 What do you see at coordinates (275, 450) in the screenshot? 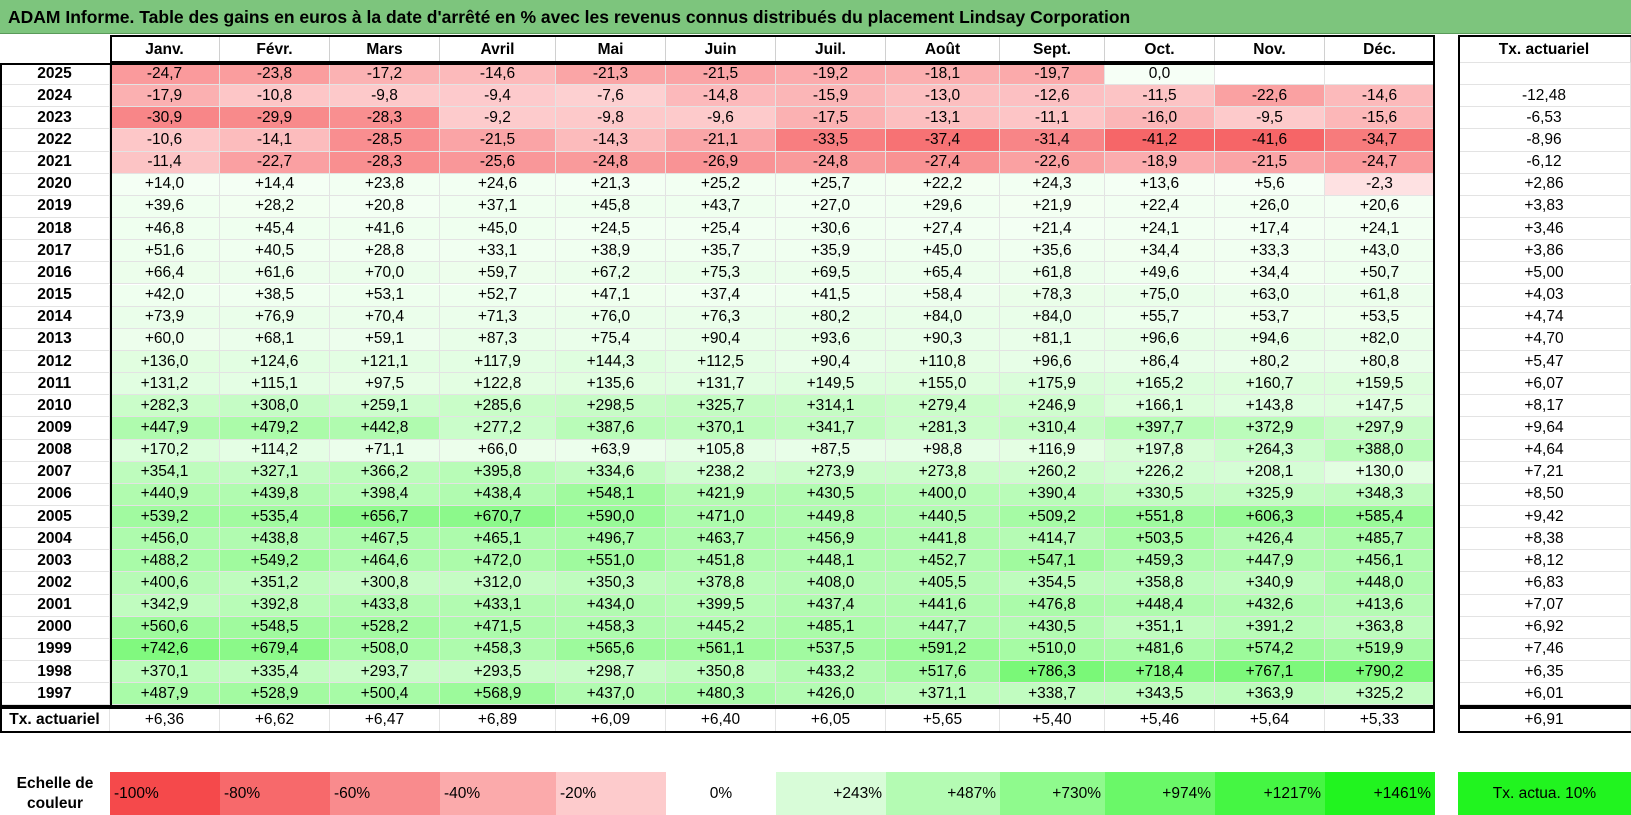
I see `table-cell: +114,2` at bounding box center [275, 450].